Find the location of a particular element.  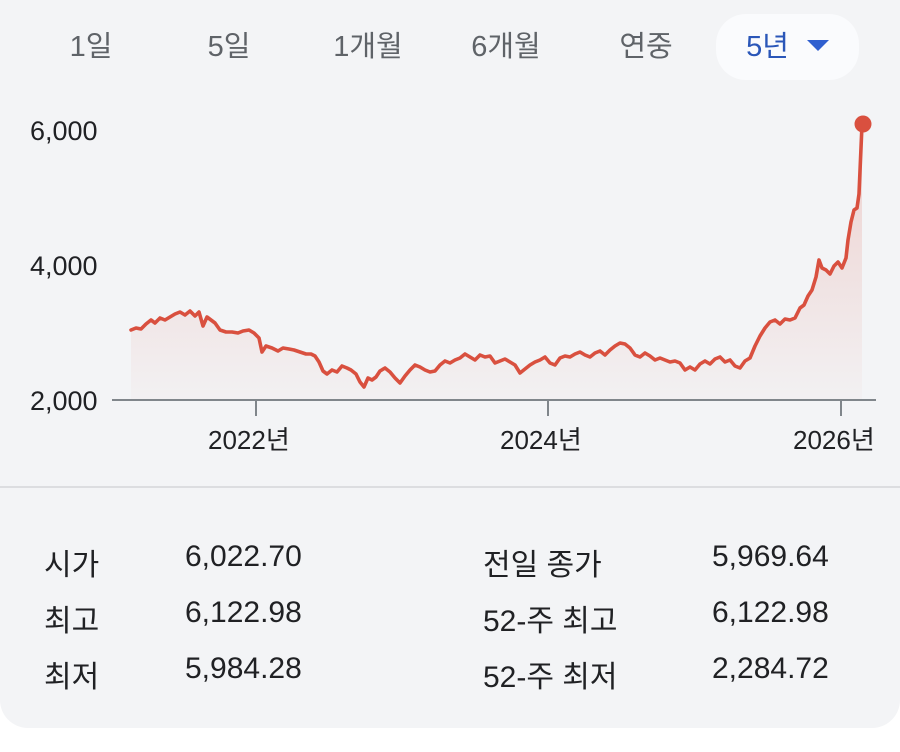

stat-row-open: 시가 6,022.70 전일 종가 5,969.64 is located at coordinates (450, 565).